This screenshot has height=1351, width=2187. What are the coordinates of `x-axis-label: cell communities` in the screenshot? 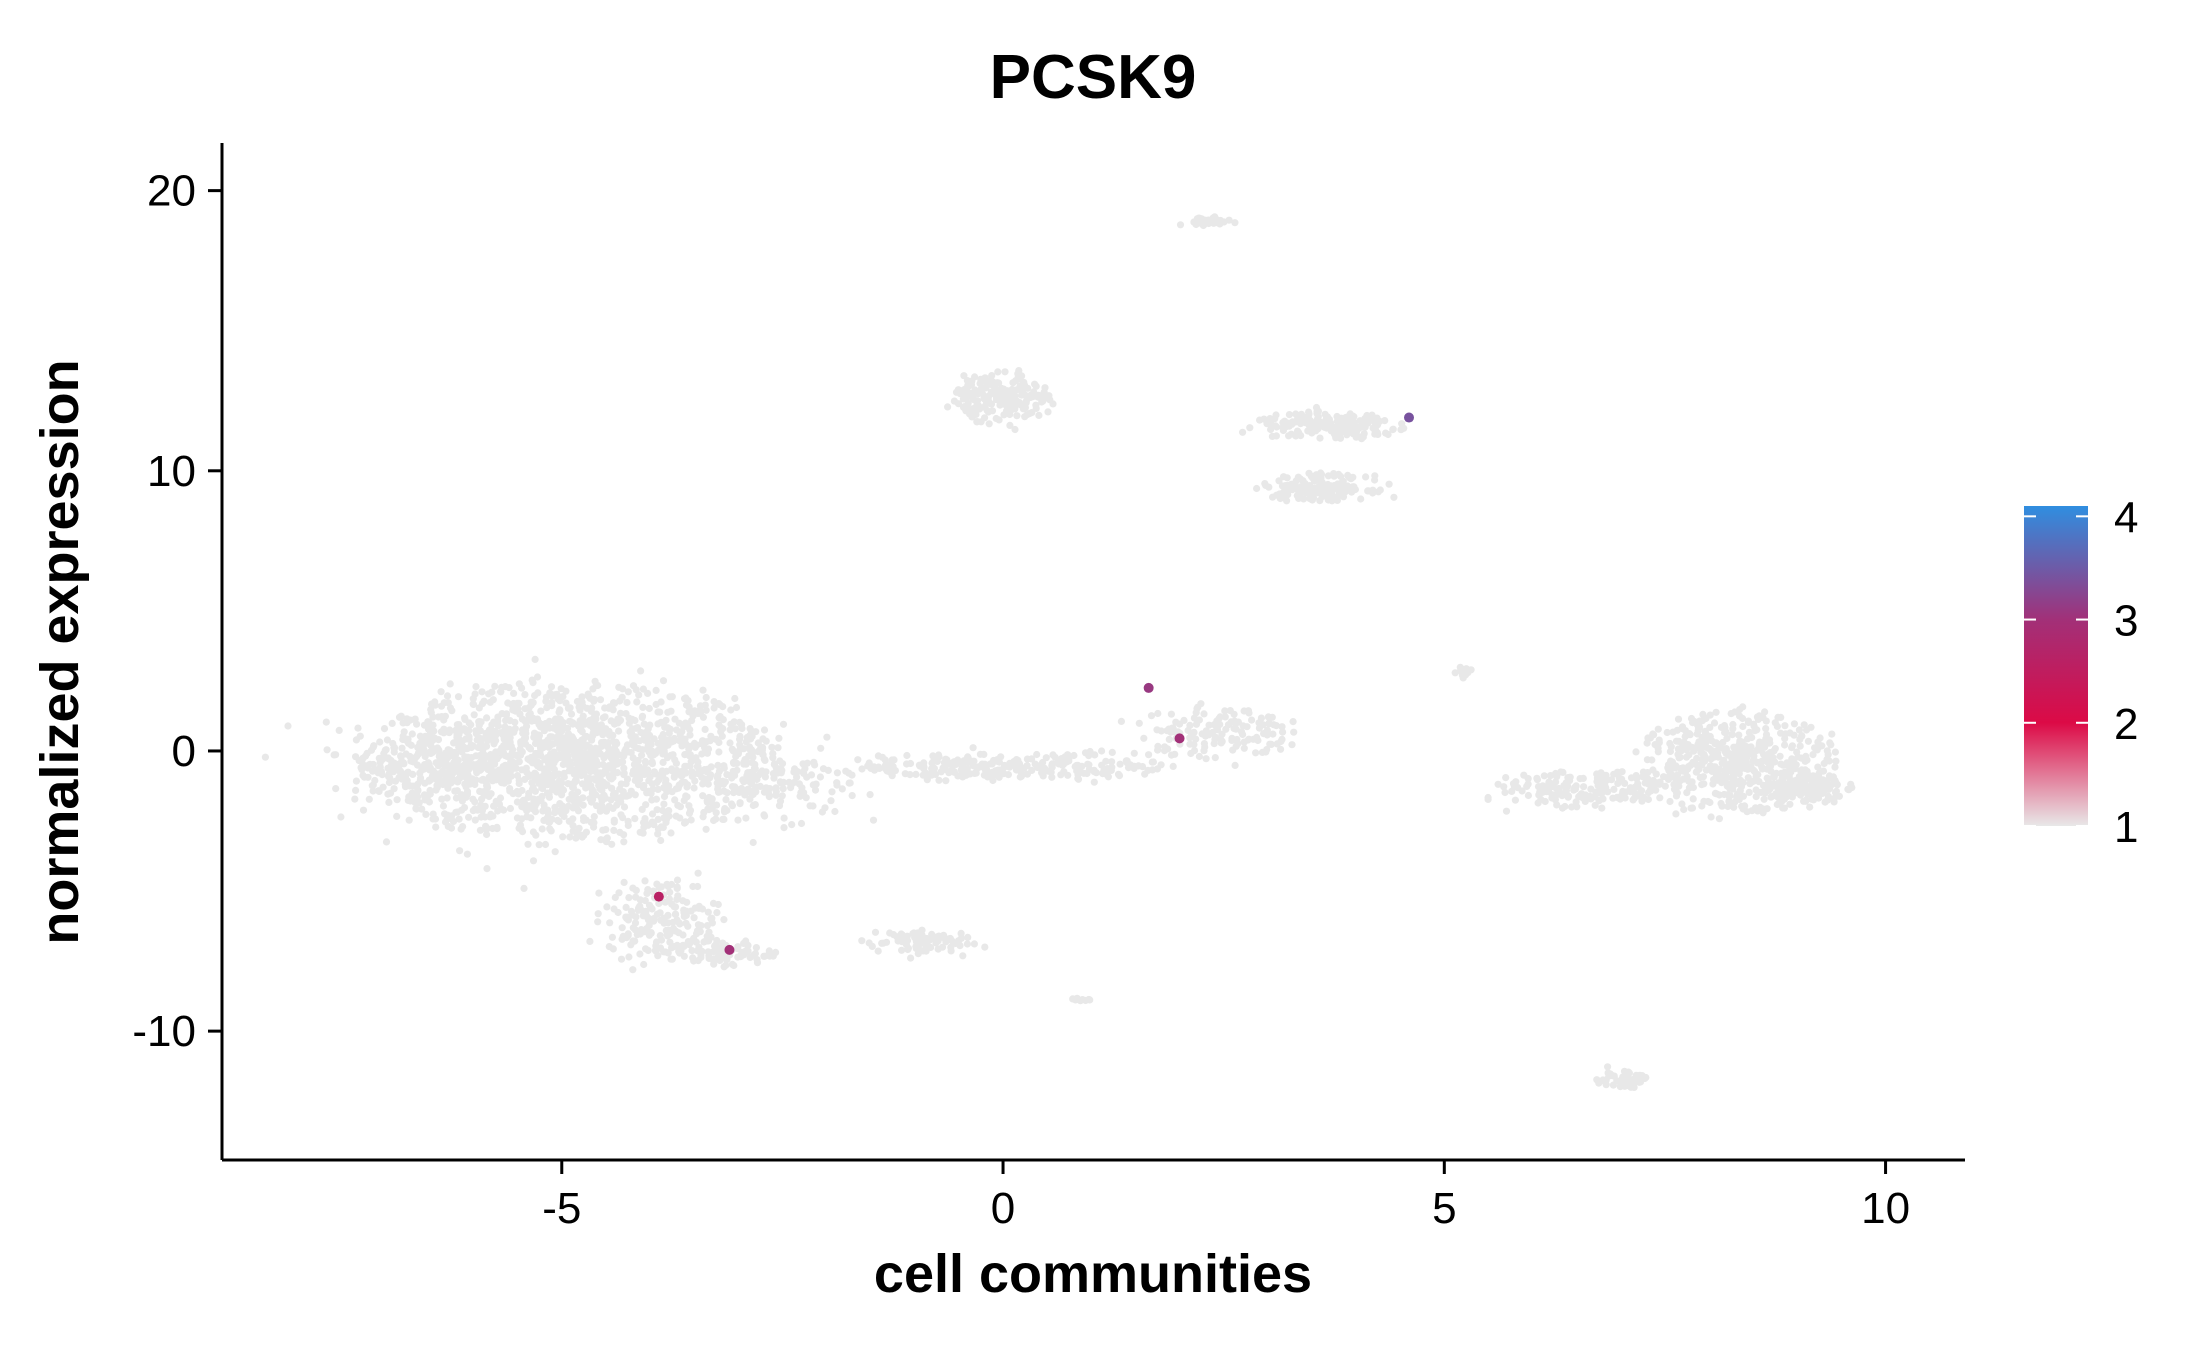 It's located at (1093, 1274).